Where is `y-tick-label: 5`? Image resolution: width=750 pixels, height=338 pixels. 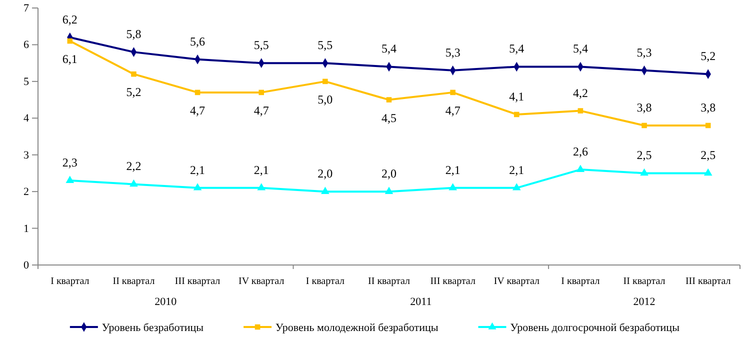 y-tick-label: 5 is located at coordinates (27, 82).